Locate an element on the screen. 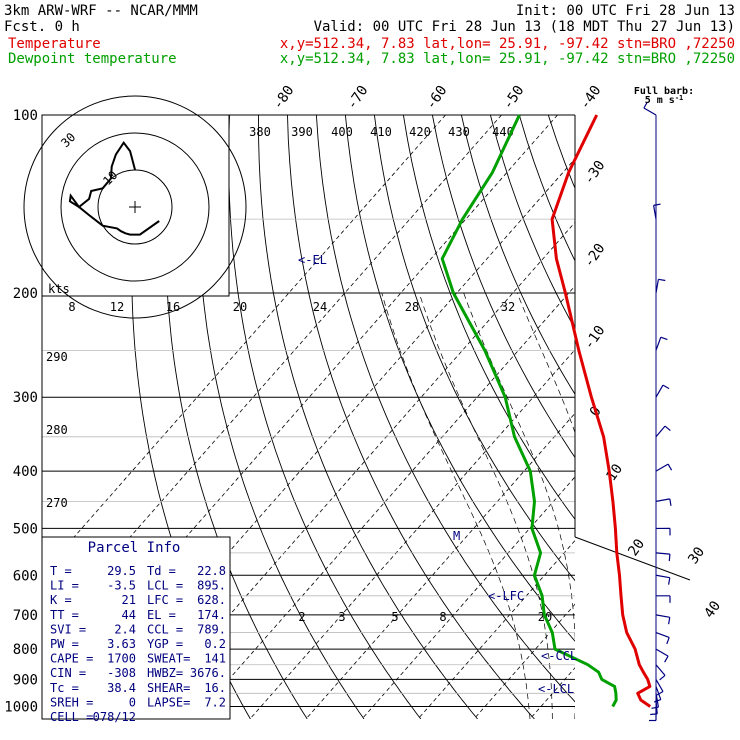  ccl-marker: <-CCL is located at coordinates (559, 656).